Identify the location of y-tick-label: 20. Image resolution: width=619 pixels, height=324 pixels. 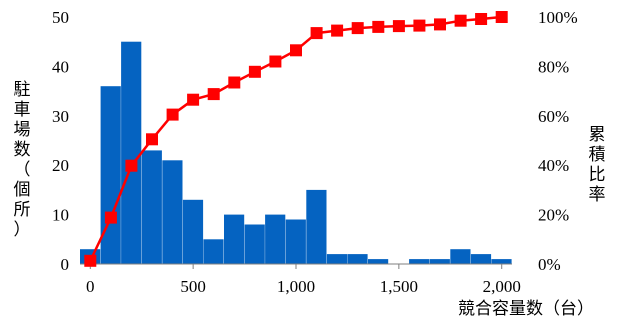
(60, 165).